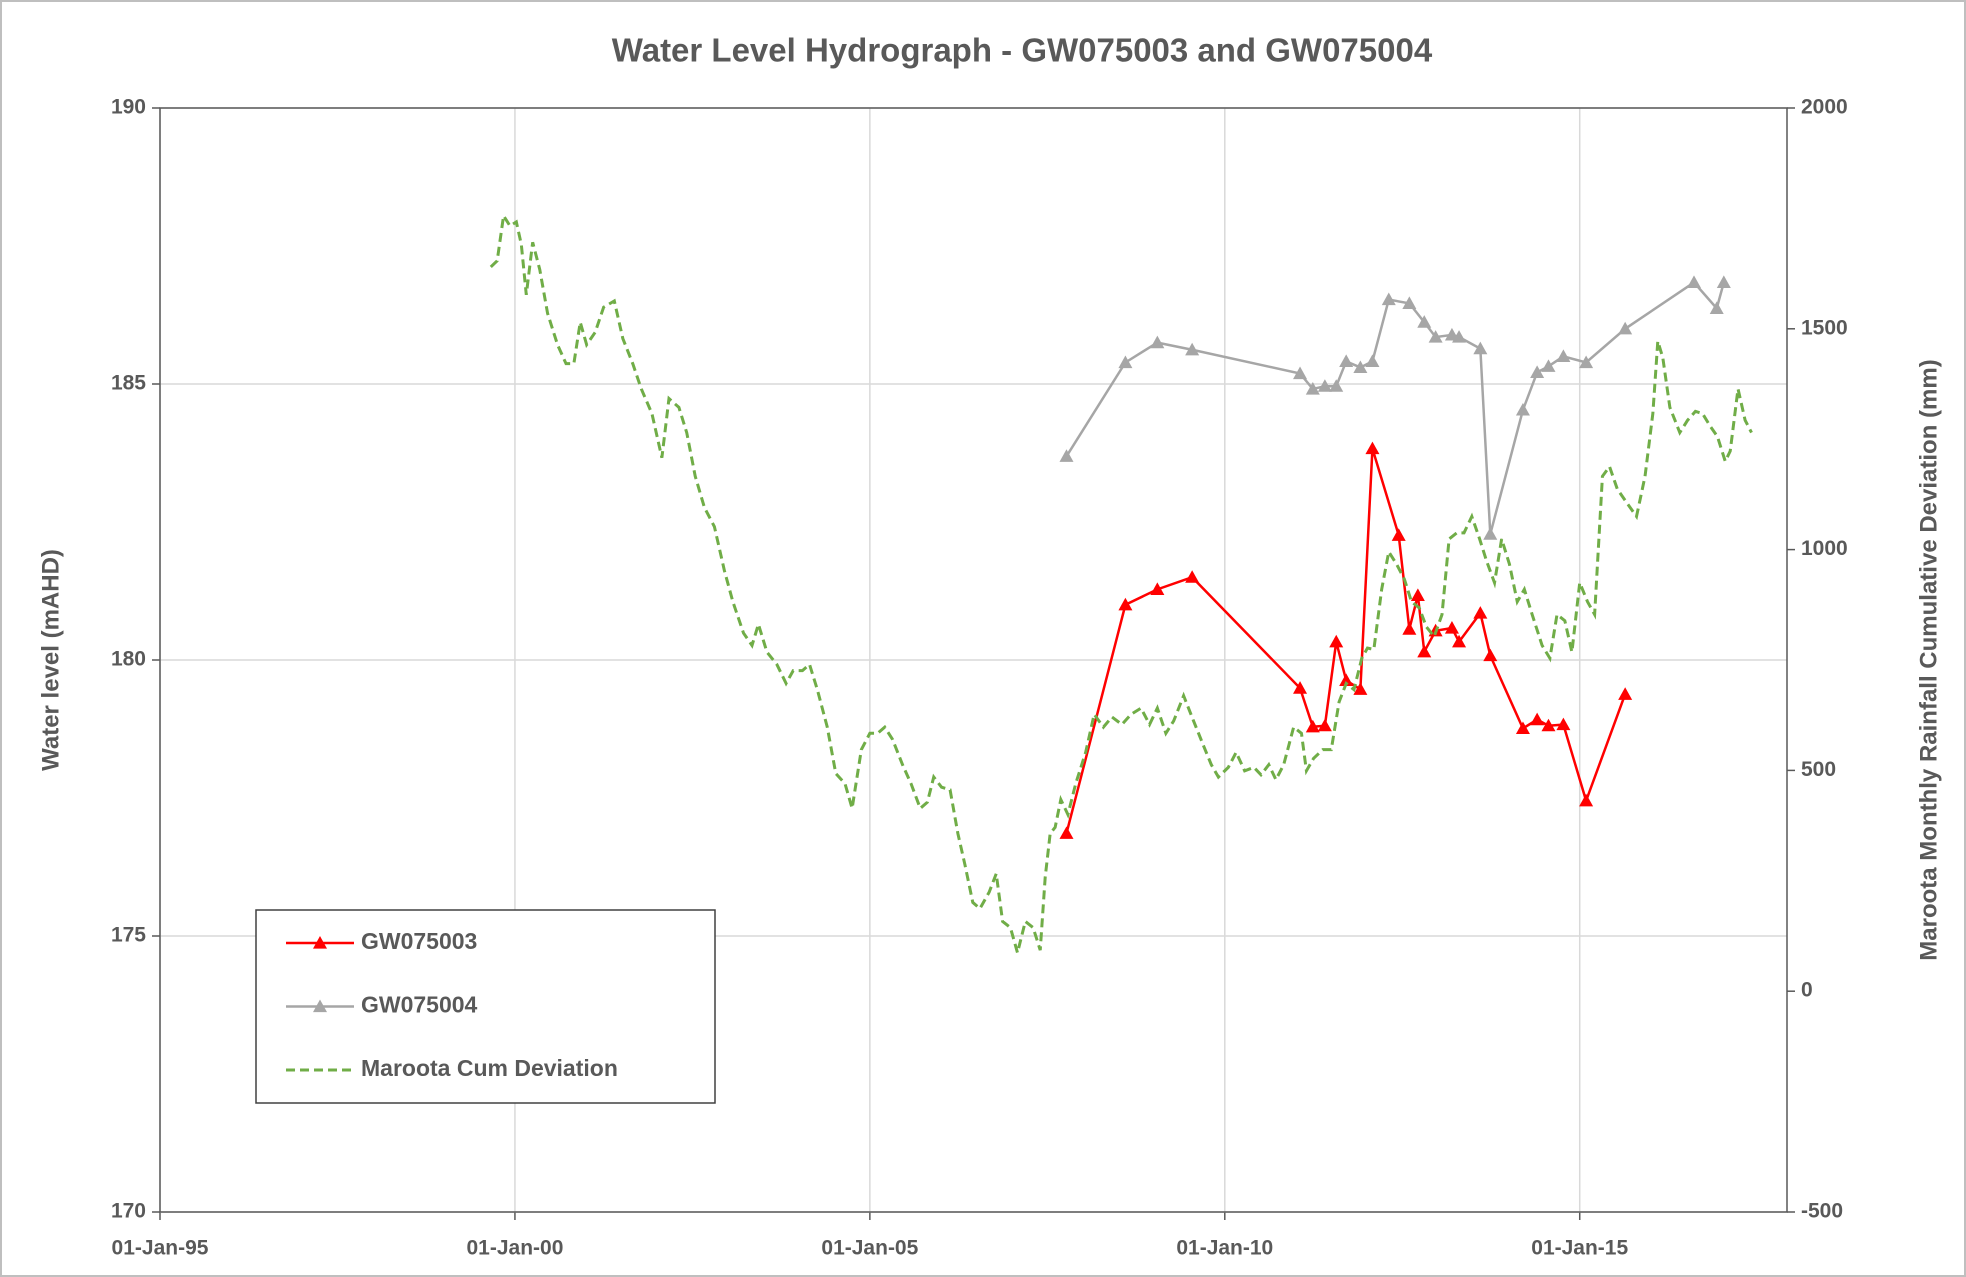 The height and width of the screenshot is (1277, 1966). I want to click on y-tick-label: 170, so click(128, 1211).